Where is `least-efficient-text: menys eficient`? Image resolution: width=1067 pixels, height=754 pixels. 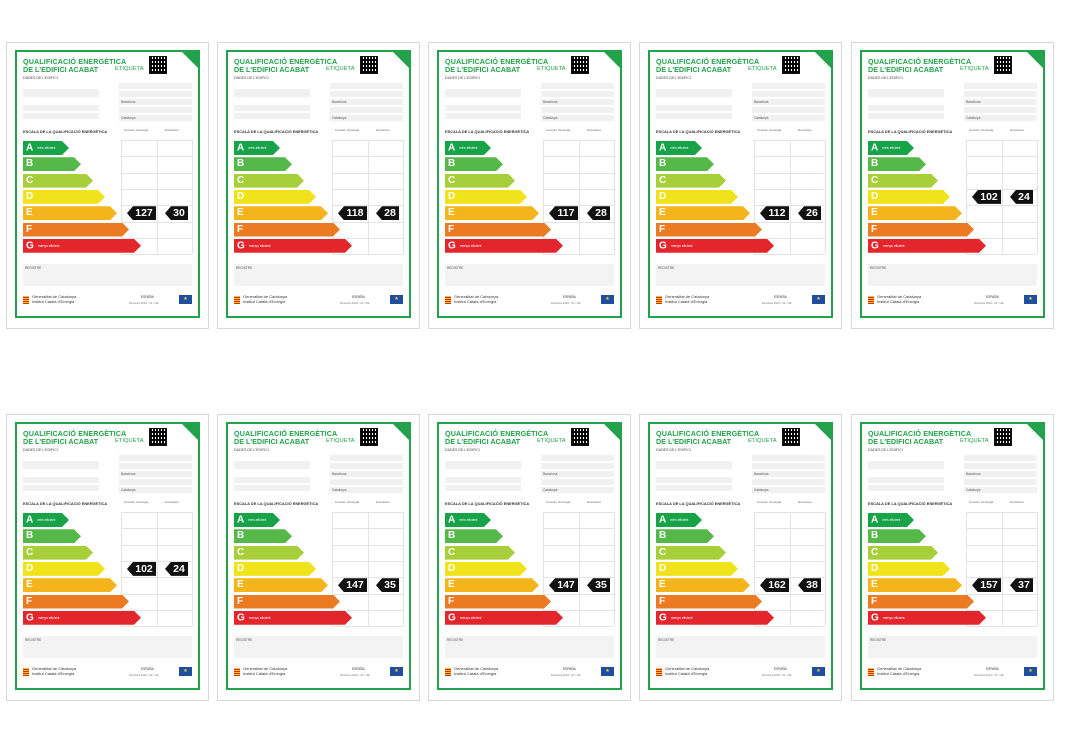 least-efficient-text: menys eficient is located at coordinates (48, 617).